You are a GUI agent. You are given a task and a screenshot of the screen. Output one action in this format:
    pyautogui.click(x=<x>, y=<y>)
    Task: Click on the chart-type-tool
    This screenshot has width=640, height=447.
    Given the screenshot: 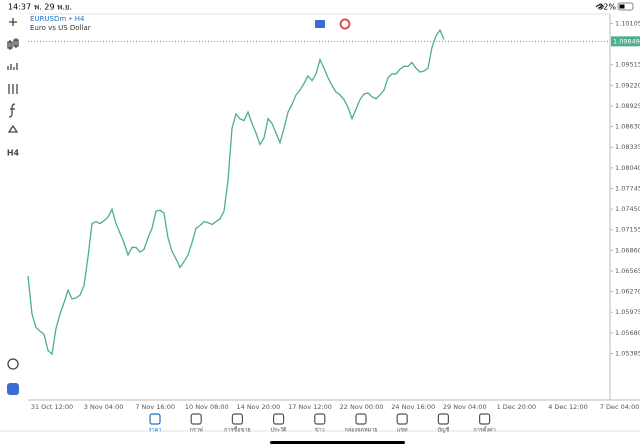 What is the action you would take?
    pyautogui.click(x=13, y=44)
    